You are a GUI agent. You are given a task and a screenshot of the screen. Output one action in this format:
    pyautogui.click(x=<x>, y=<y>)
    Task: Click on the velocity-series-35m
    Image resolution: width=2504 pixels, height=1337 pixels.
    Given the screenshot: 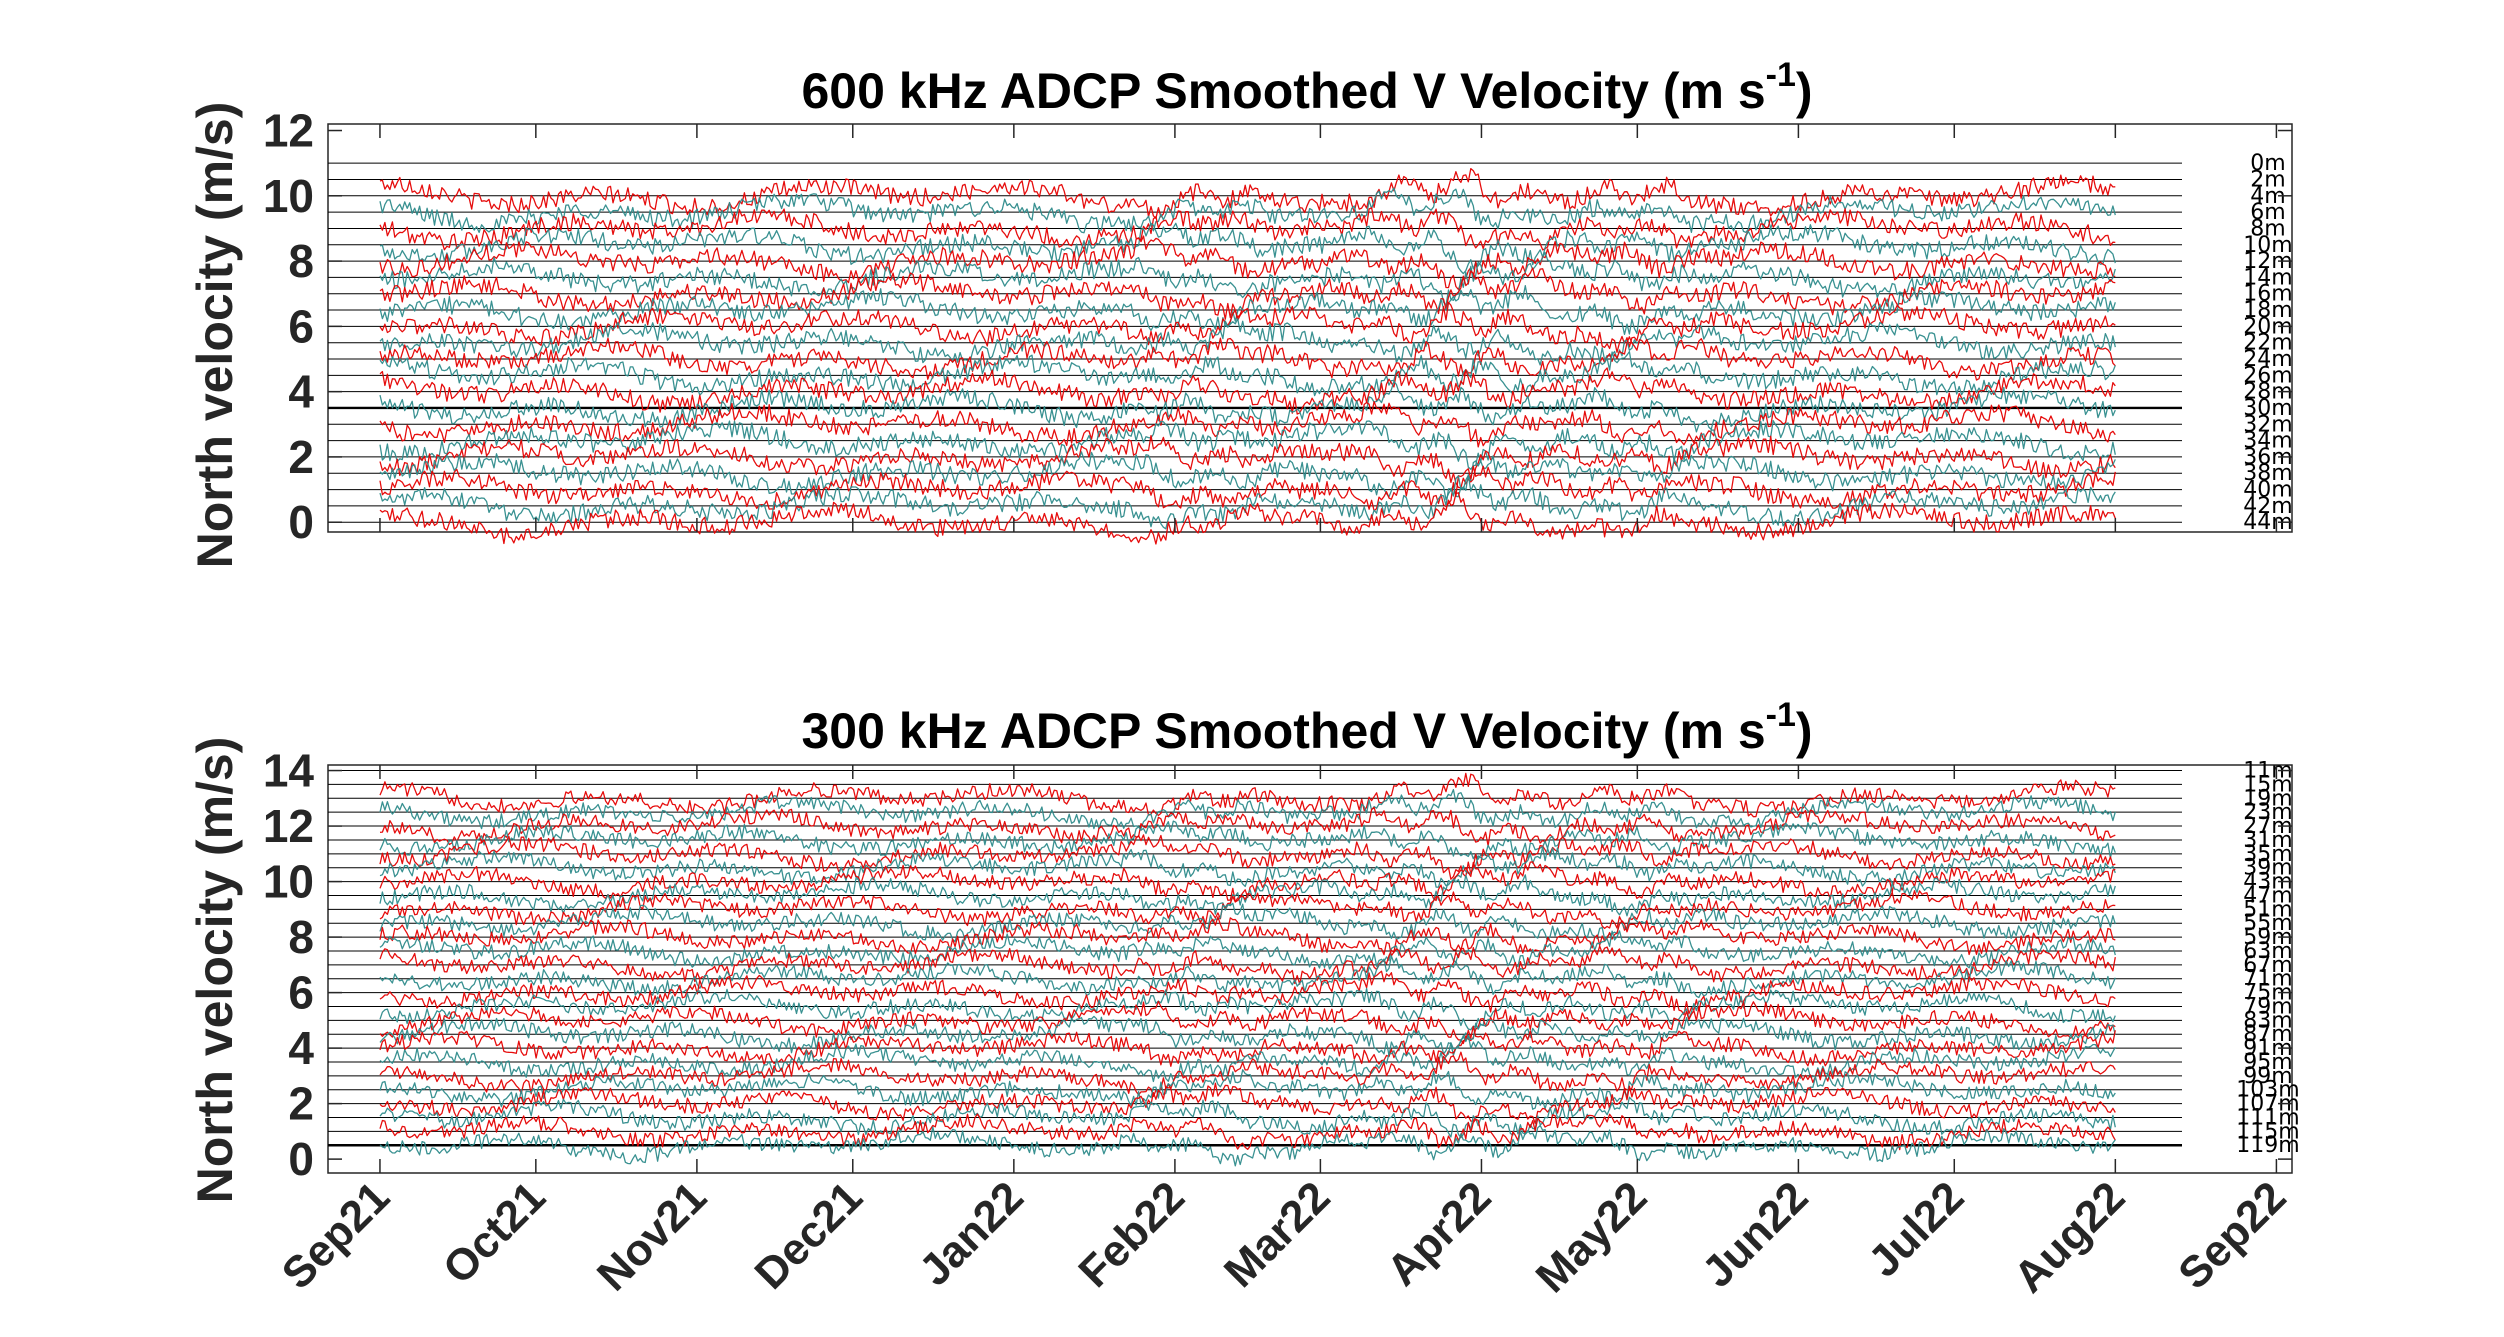 What is the action you would take?
    pyautogui.click(x=1247, y=857)
    